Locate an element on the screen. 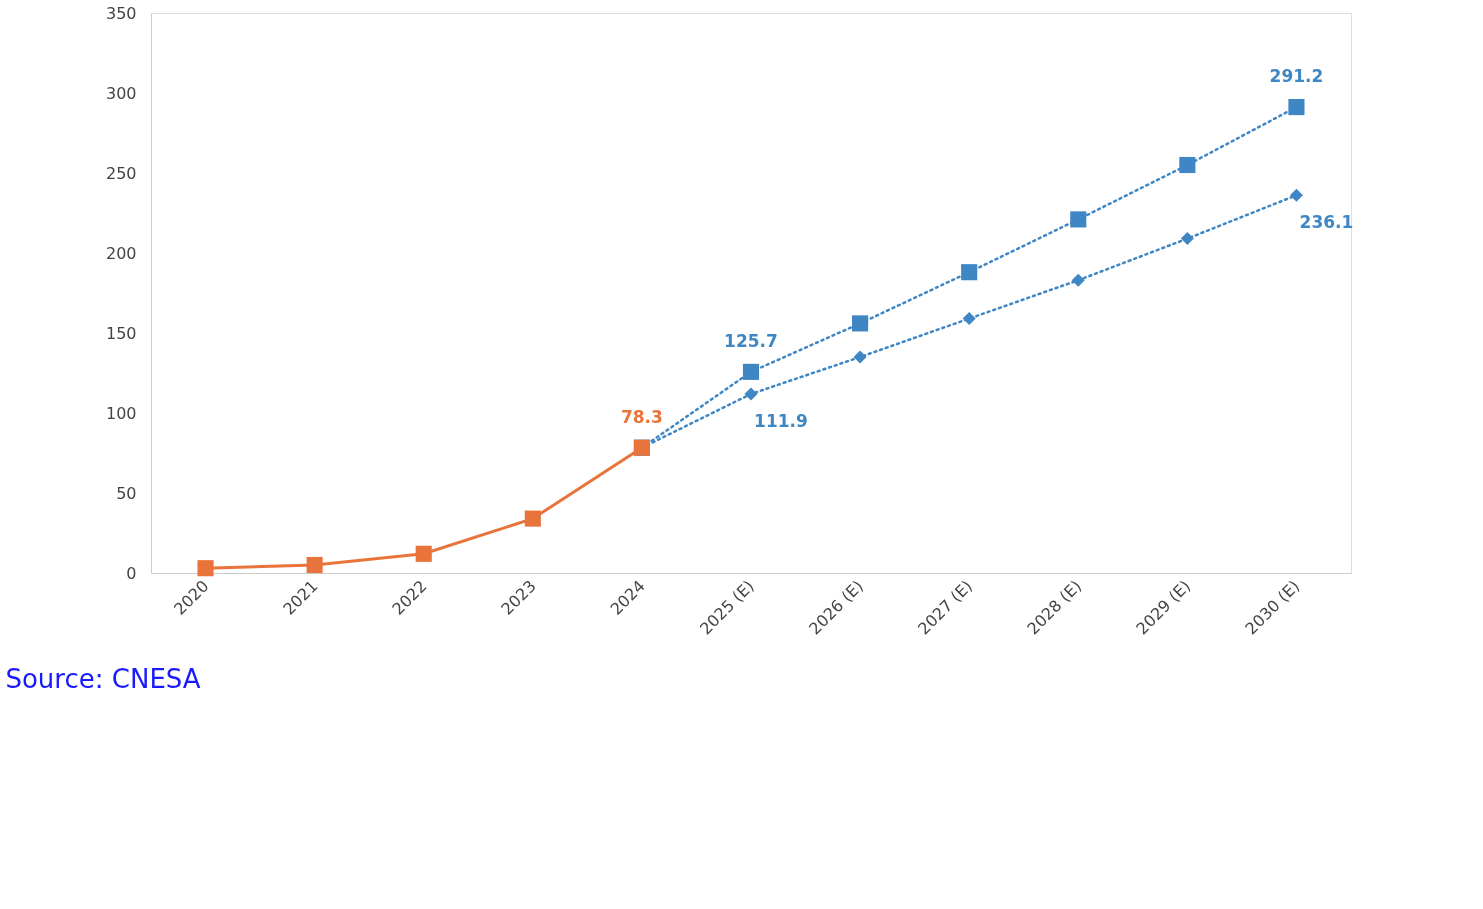 The height and width of the screenshot is (909, 1483). y-tick-label: 100 is located at coordinates (121, 413).